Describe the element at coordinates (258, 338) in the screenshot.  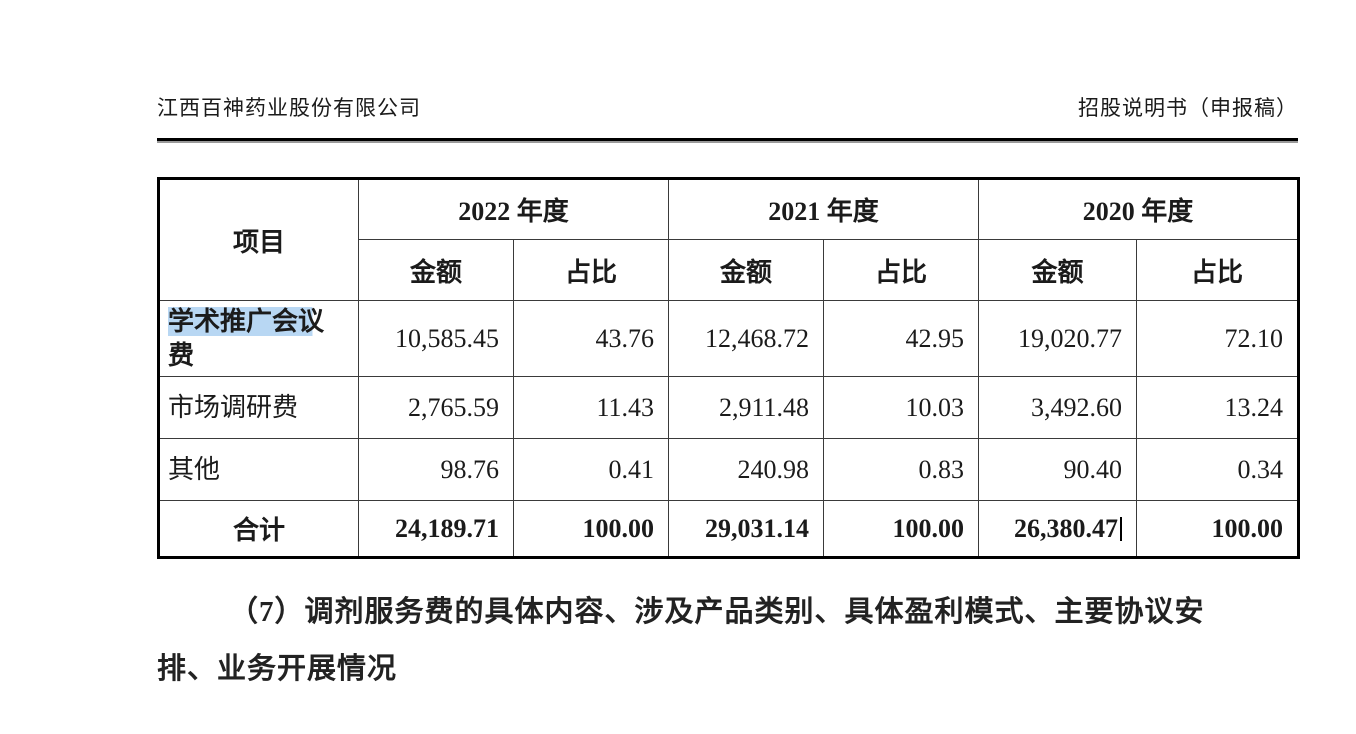
I see `row-label-academic-promotion: 学术推广会议费` at that location.